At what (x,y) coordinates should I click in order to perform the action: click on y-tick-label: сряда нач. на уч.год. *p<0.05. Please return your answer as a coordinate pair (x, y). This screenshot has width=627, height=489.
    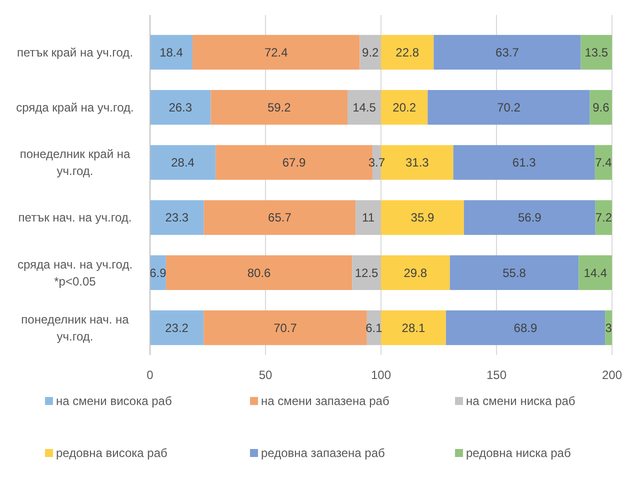
    Looking at the image, I should click on (75, 272).